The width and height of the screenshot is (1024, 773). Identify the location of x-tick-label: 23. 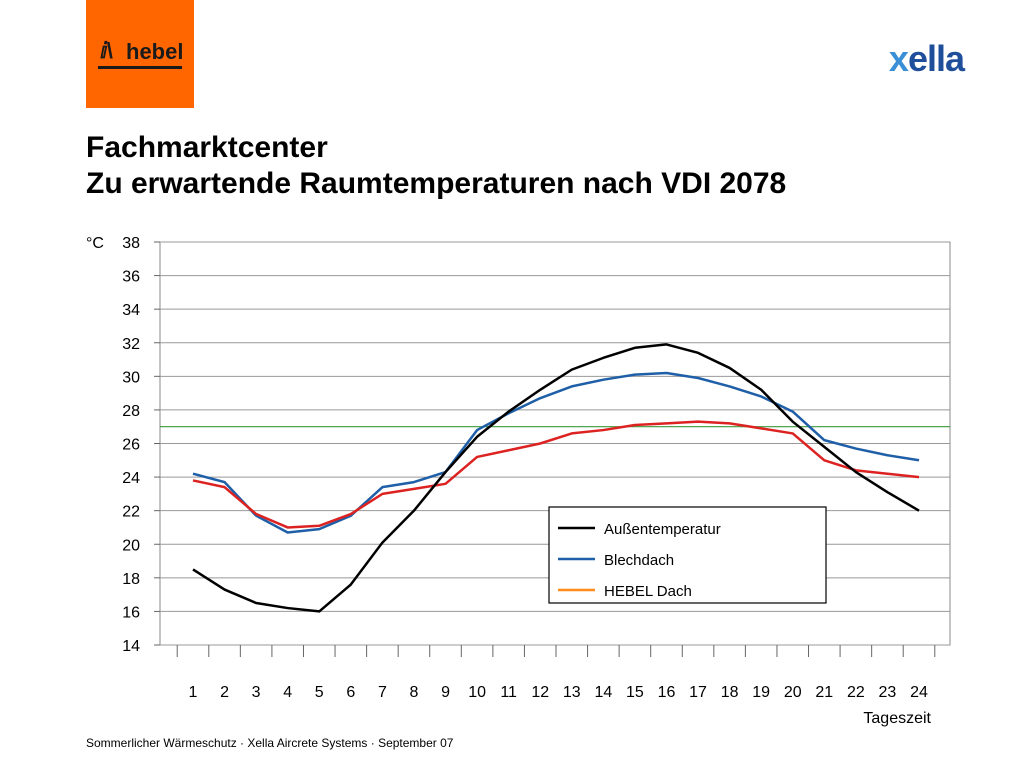
(888, 692).